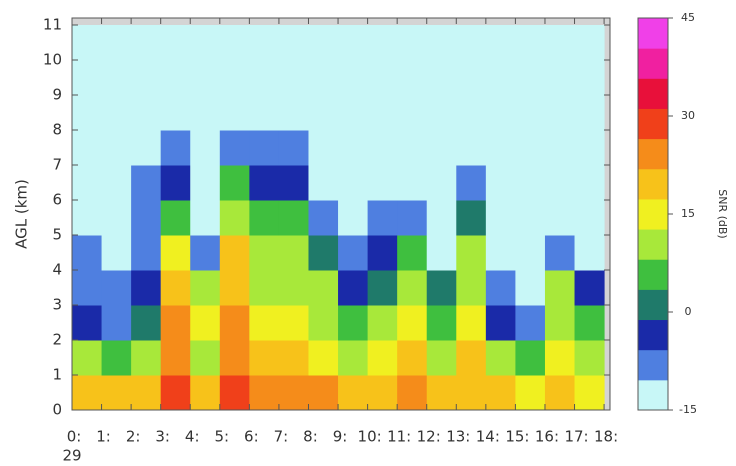 This screenshot has height=466, width=736. I want to click on x-tick-label: 8:, so click(310, 437).